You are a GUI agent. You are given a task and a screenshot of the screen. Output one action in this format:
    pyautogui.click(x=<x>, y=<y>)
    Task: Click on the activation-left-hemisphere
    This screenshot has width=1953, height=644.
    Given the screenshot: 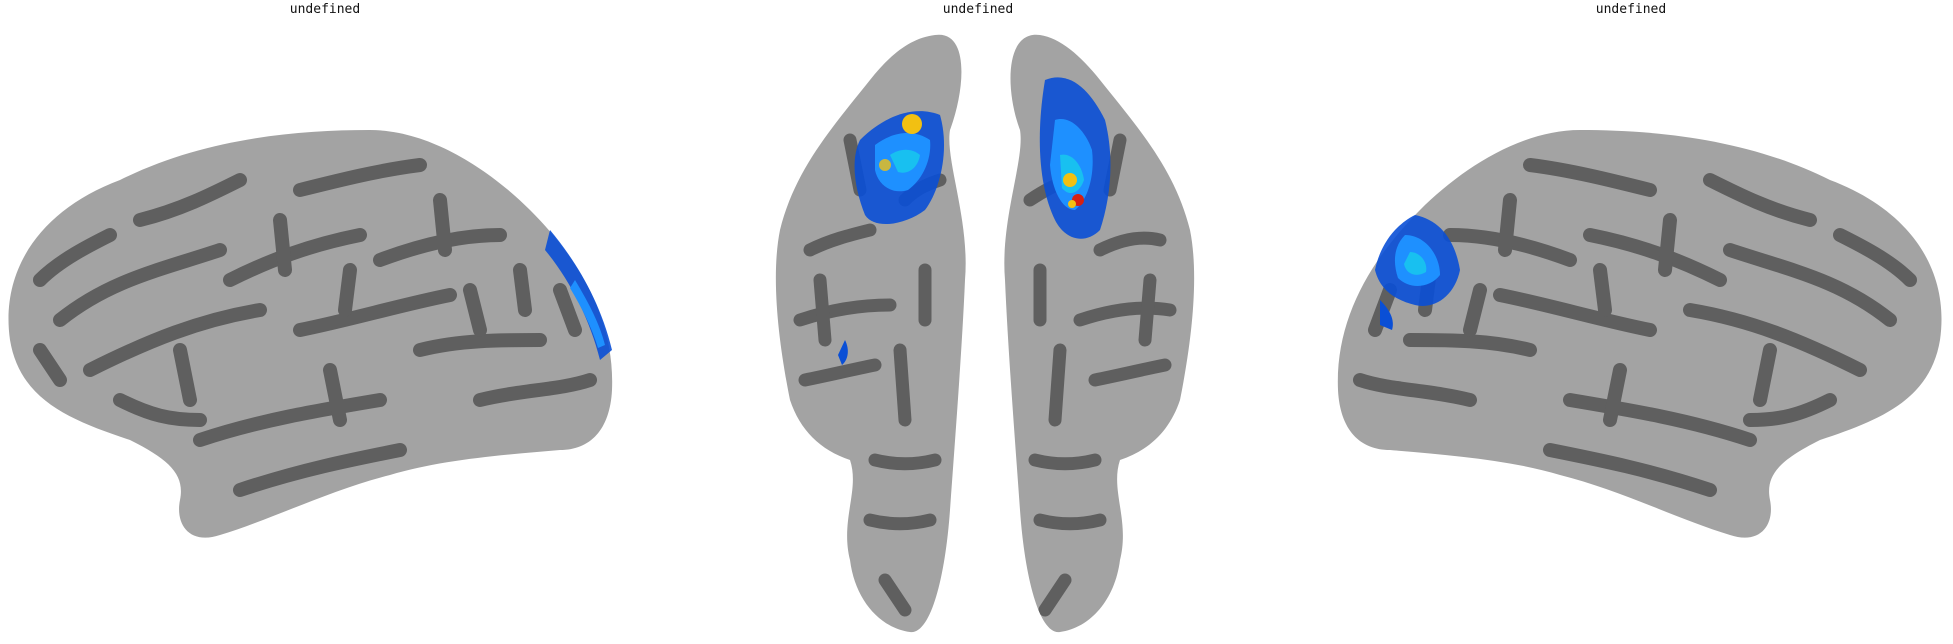 What is the action you would take?
    pyautogui.click(x=899, y=168)
    